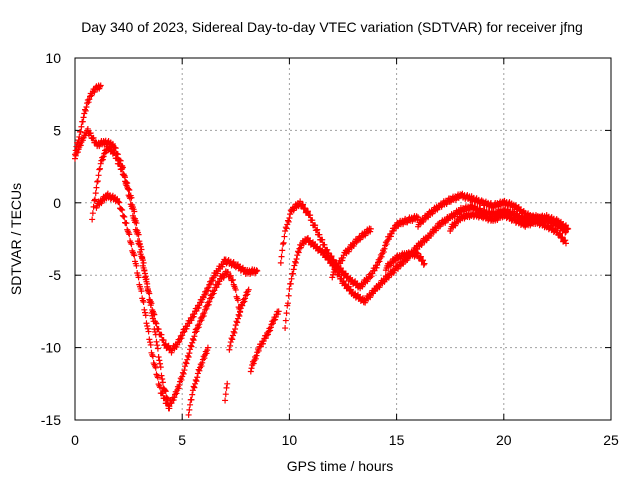  Describe the element at coordinates (508, 228) in the screenshot. I see `series-track-n` at that location.